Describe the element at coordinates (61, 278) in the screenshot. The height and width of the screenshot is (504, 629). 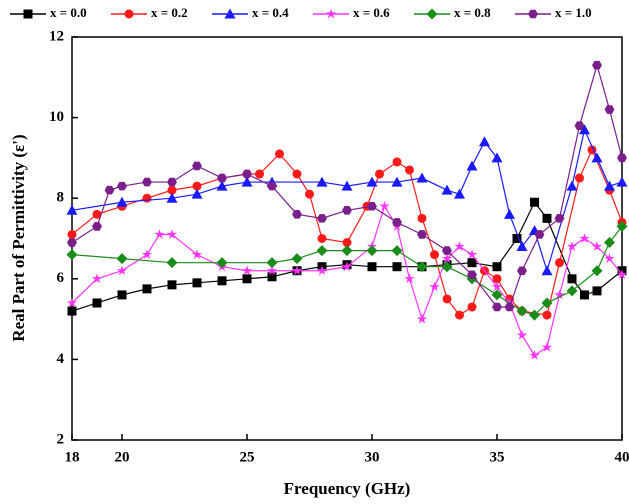
I see `y-tick-label: 6` at that location.